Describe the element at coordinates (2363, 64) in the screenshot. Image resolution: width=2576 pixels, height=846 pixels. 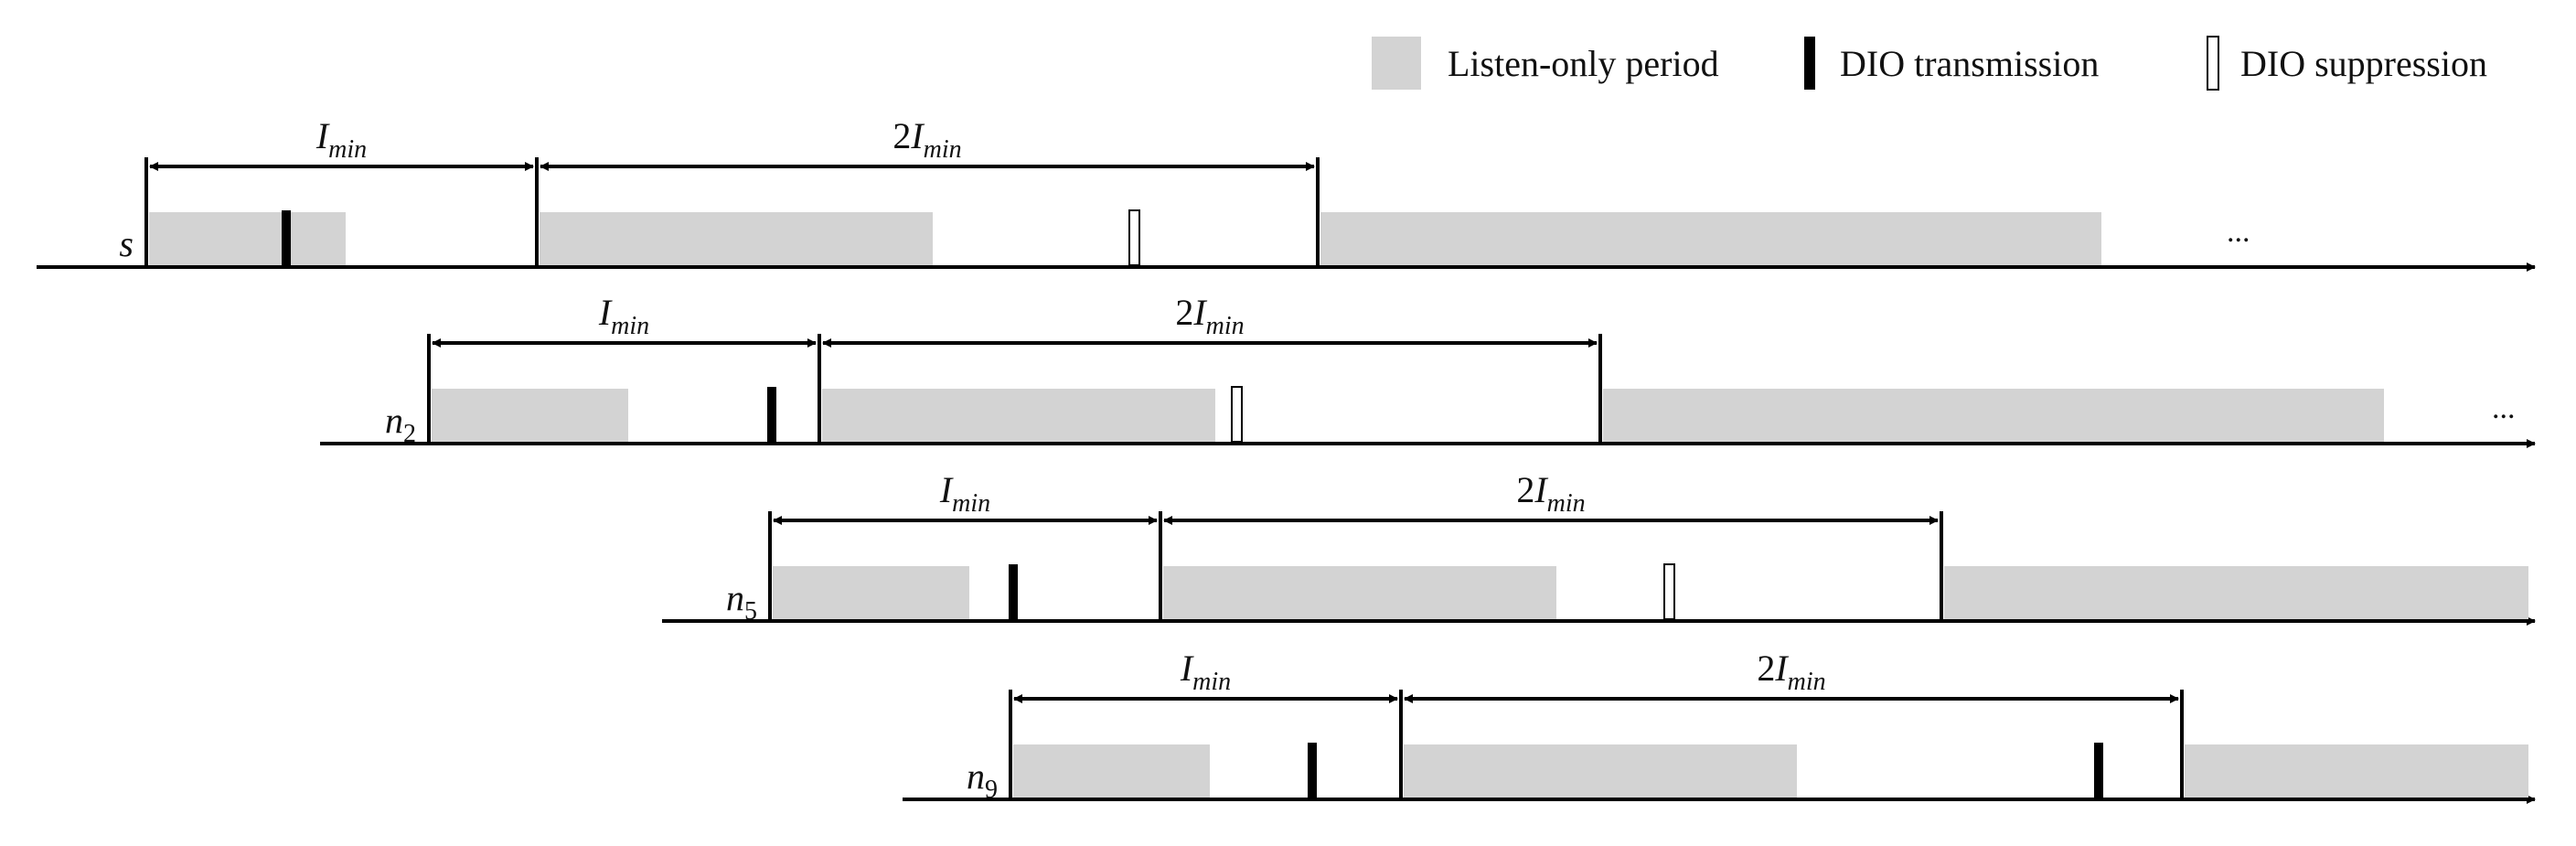
I see `legend-suppression-label: DIO suppression` at that location.